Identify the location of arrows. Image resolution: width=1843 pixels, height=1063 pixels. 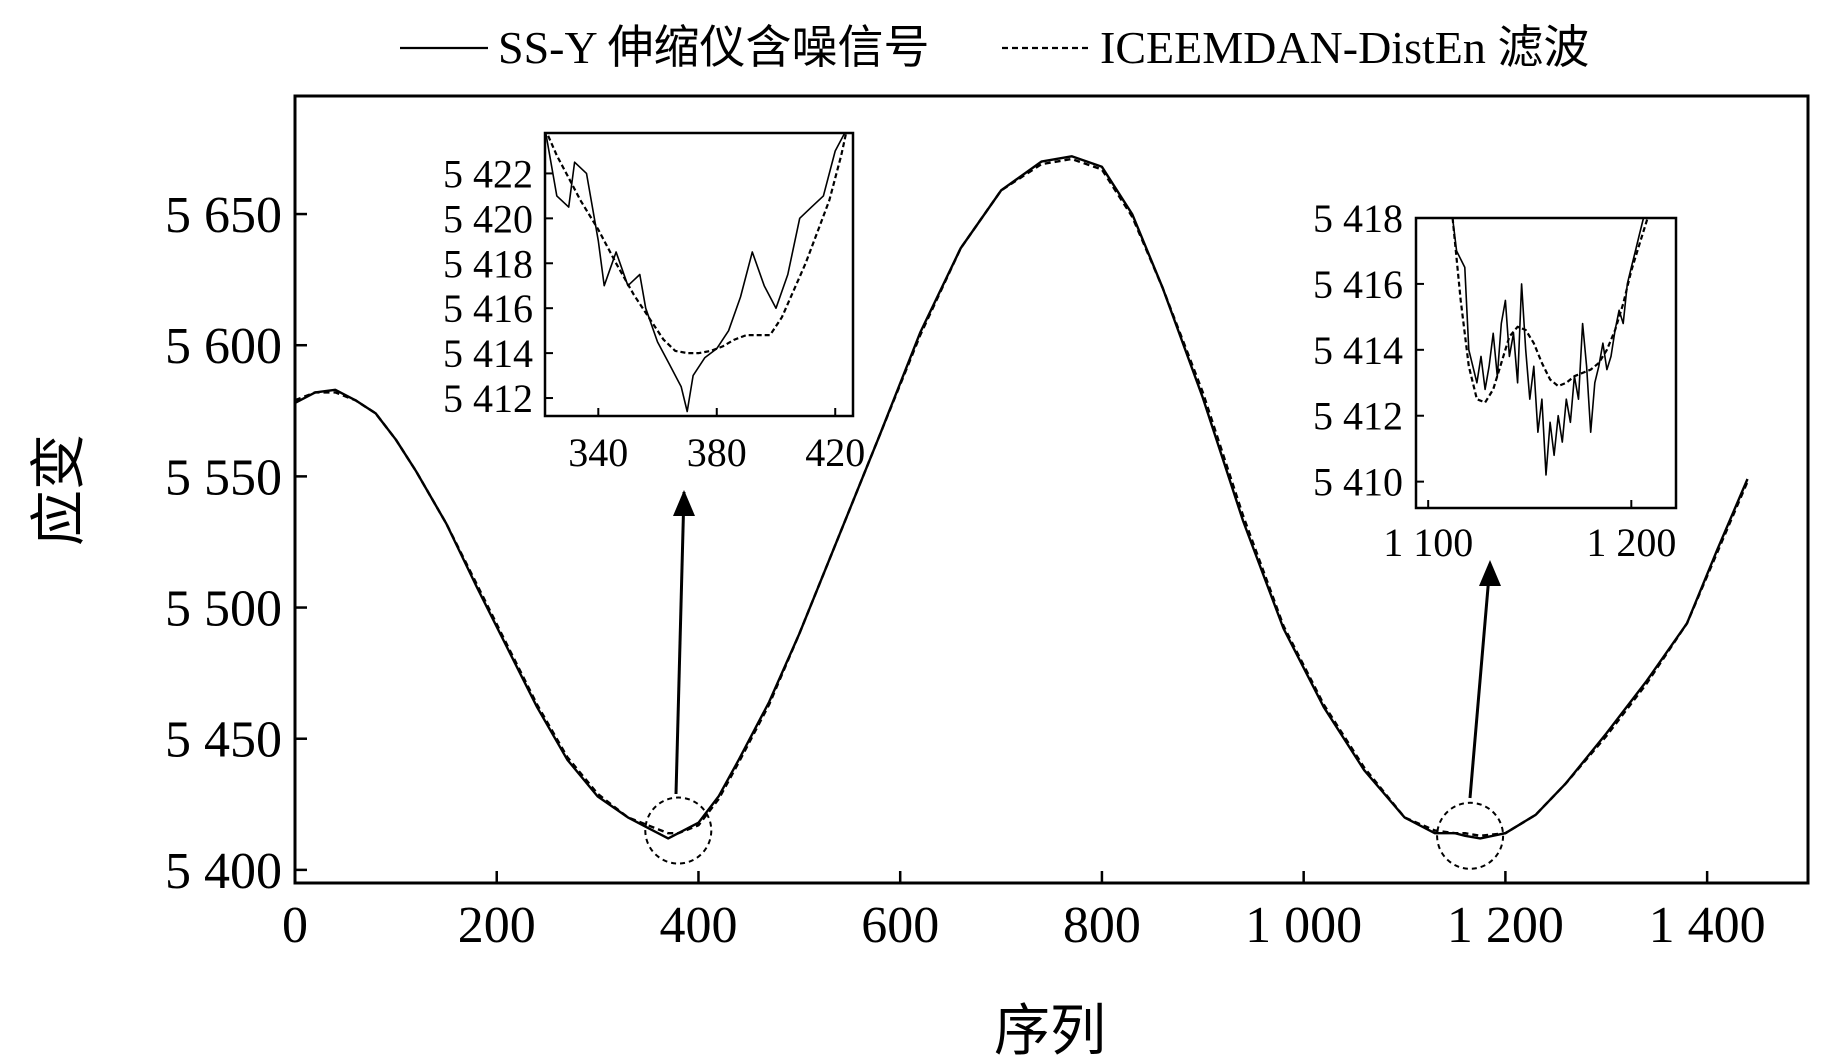
(1087, 644).